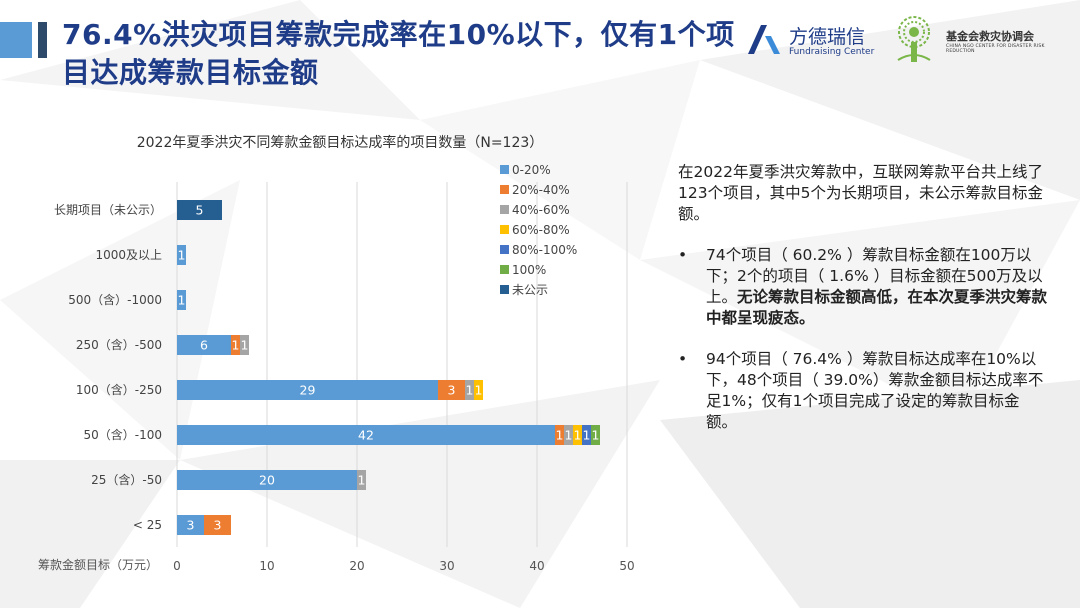 This screenshot has width=1080, height=608. I want to click on legend-label-6: 未公示, so click(530, 290).